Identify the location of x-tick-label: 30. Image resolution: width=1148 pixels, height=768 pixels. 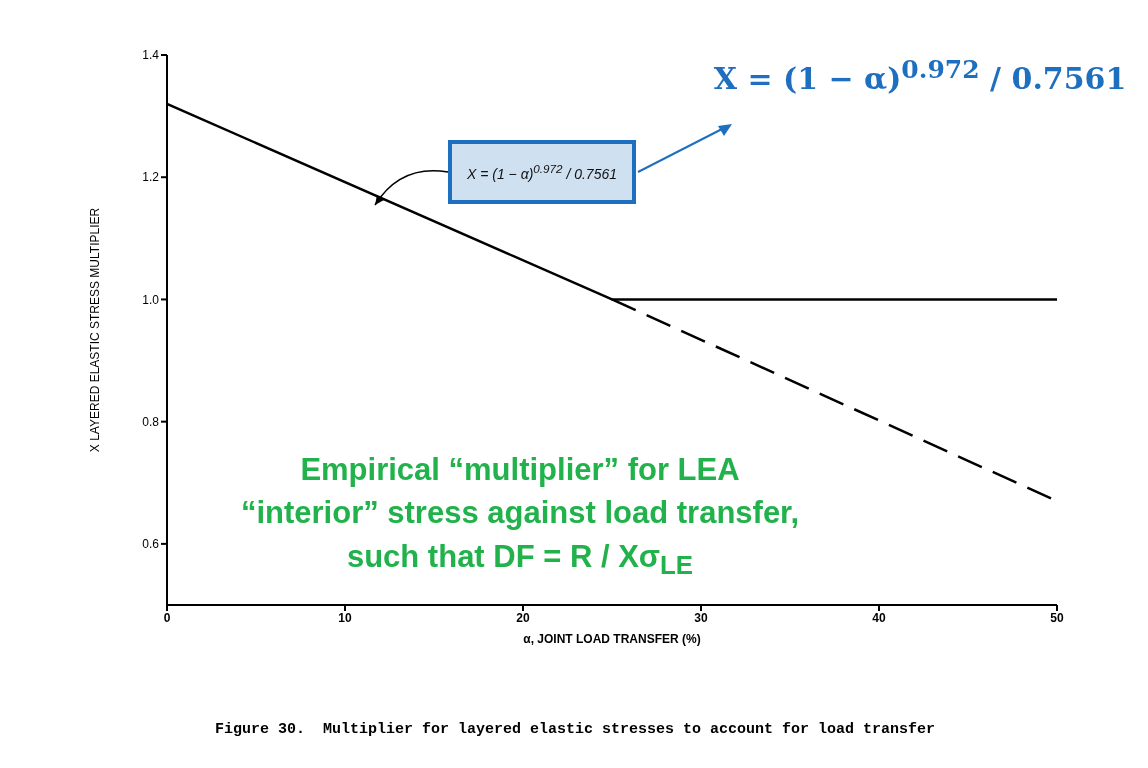
(701, 617).